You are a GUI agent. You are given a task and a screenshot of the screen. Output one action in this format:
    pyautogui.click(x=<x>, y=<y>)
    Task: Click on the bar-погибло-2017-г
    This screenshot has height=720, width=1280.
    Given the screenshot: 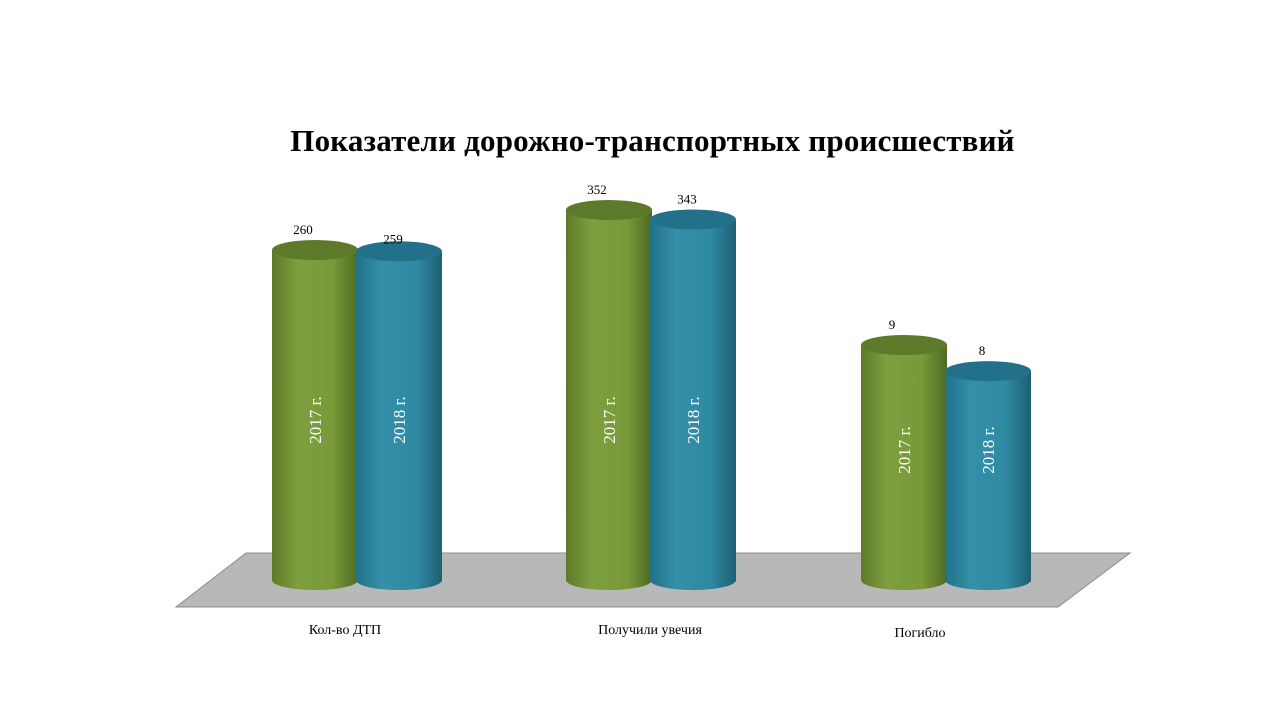 What is the action you would take?
    pyautogui.click(x=904, y=462)
    